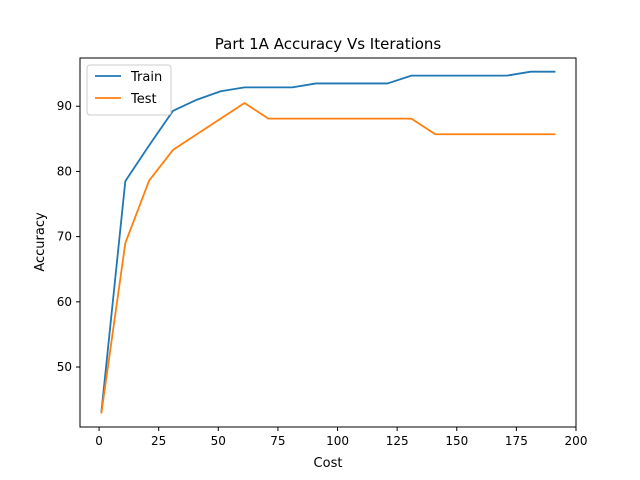  What do you see at coordinates (456, 441) in the screenshot?
I see `x-tick-label: 150` at bounding box center [456, 441].